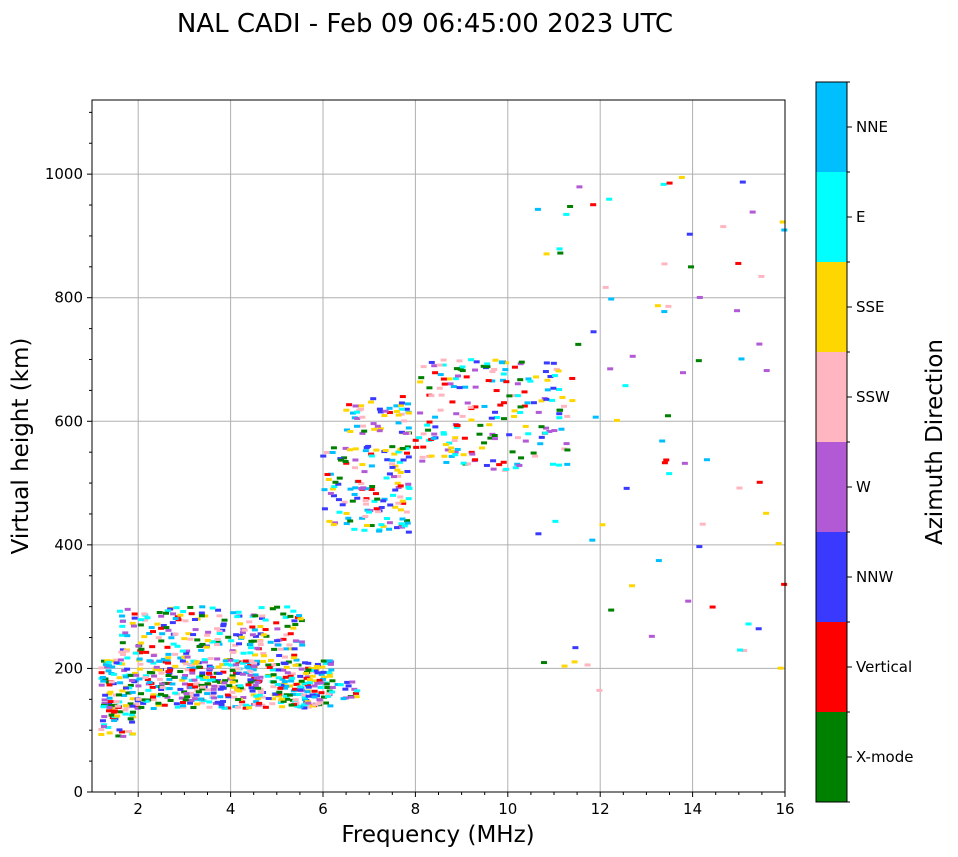  I want to click on x-tick-label: 16, so click(784, 809).